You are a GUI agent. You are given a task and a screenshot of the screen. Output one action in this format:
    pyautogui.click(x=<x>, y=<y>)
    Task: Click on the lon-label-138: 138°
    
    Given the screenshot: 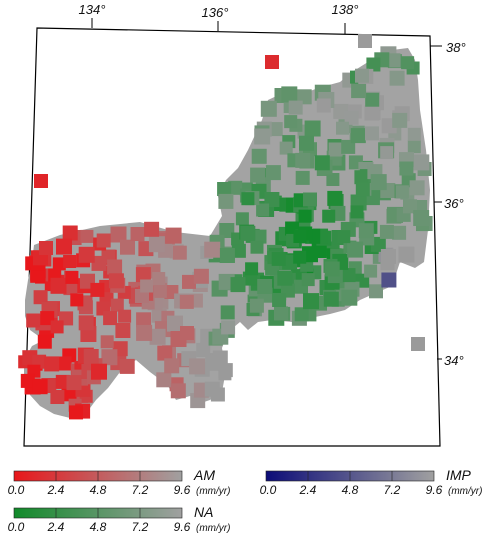 What is the action you would take?
    pyautogui.click(x=345, y=9)
    